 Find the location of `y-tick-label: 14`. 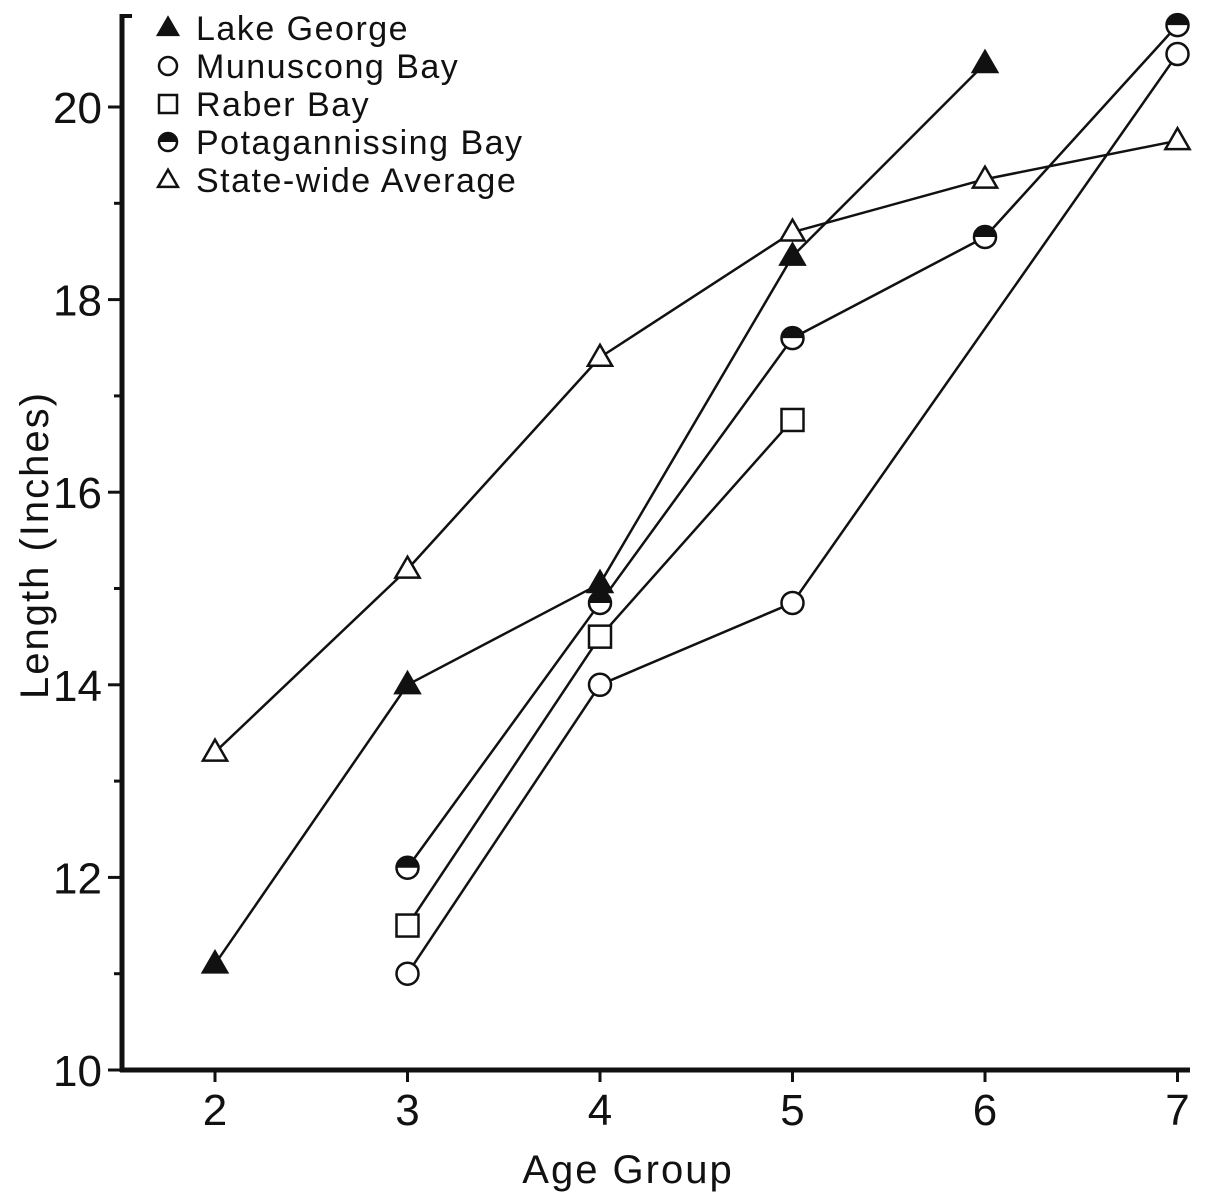

y-tick-label: 14 is located at coordinates (77, 686).